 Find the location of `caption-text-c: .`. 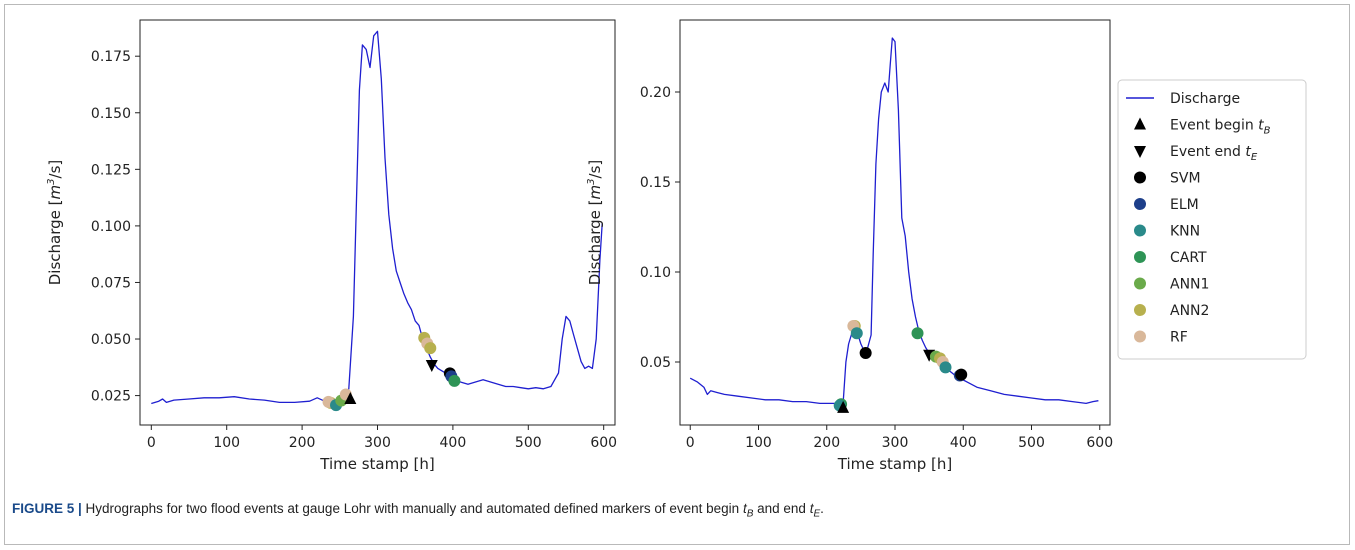

caption-text-c: . is located at coordinates (822, 508).